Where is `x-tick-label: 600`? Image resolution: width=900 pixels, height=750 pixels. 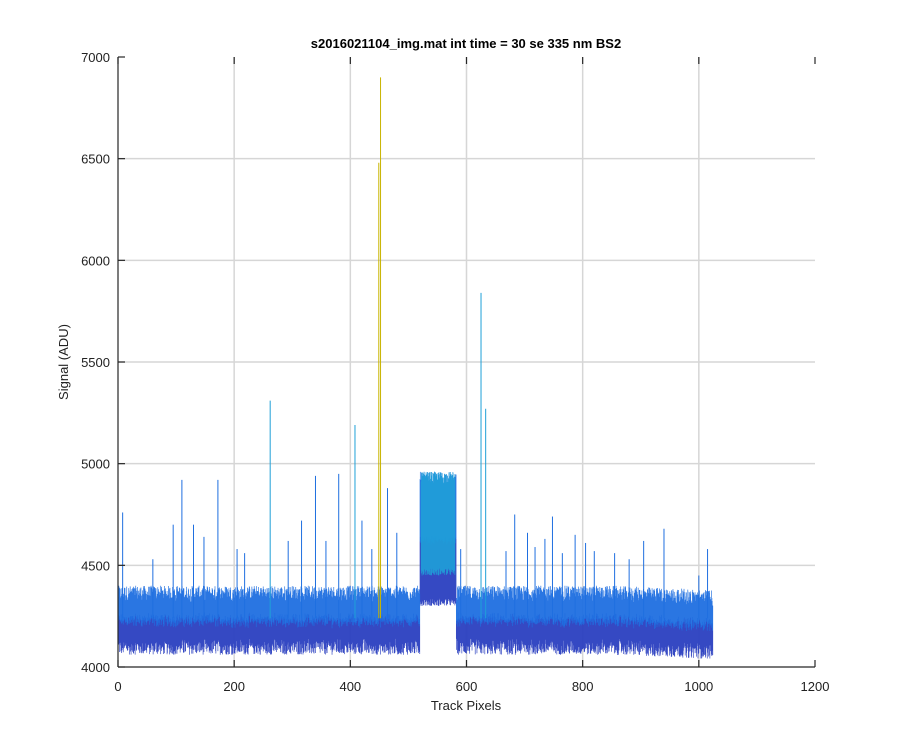 x-tick-label: 600 is located at coordinates (467, 686).